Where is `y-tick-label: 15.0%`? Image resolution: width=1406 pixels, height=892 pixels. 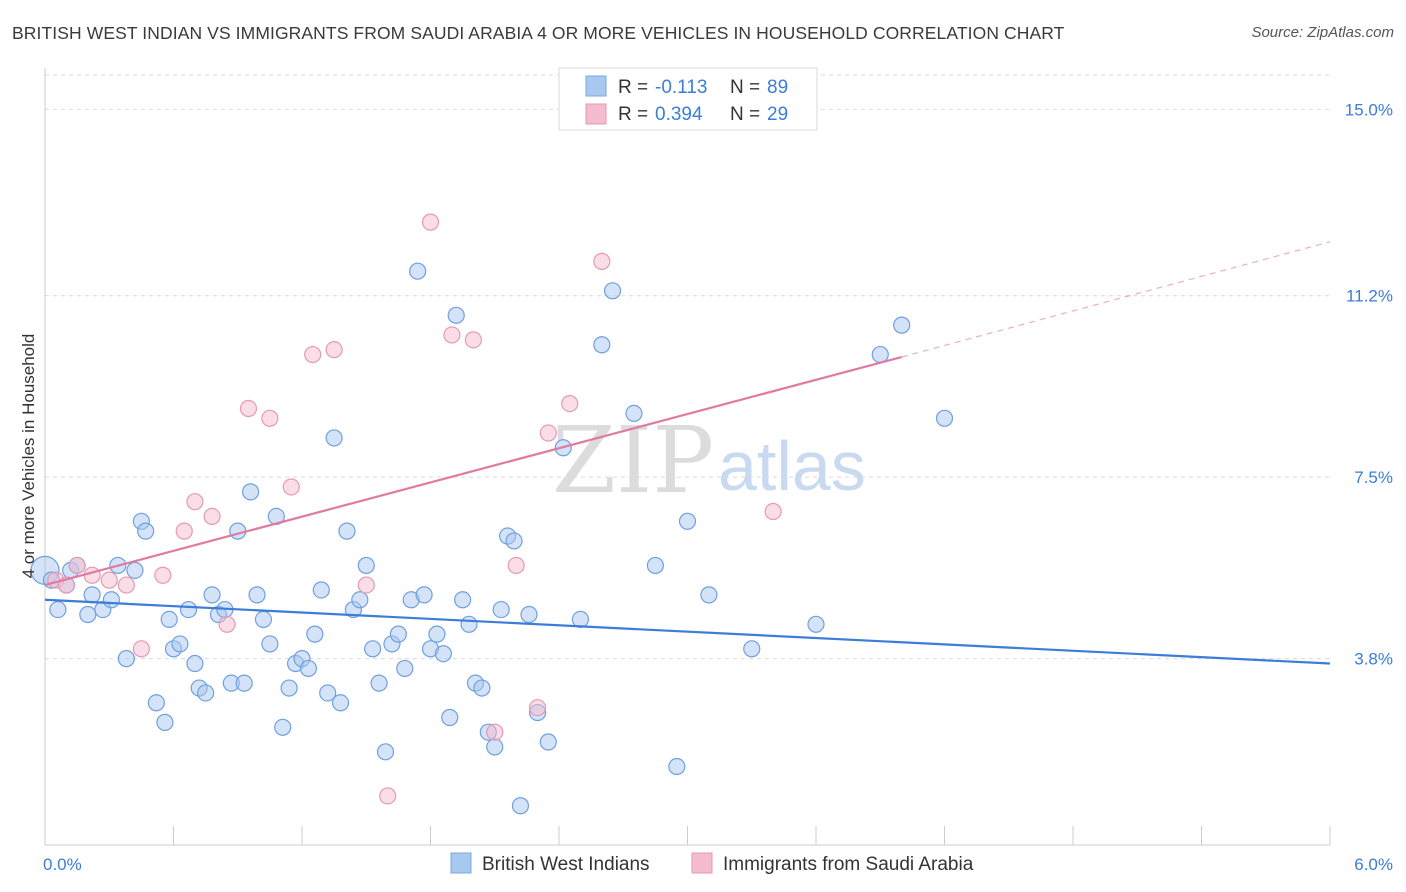 y-tick-label: 15.0% is located at coordinates (1369, 109).